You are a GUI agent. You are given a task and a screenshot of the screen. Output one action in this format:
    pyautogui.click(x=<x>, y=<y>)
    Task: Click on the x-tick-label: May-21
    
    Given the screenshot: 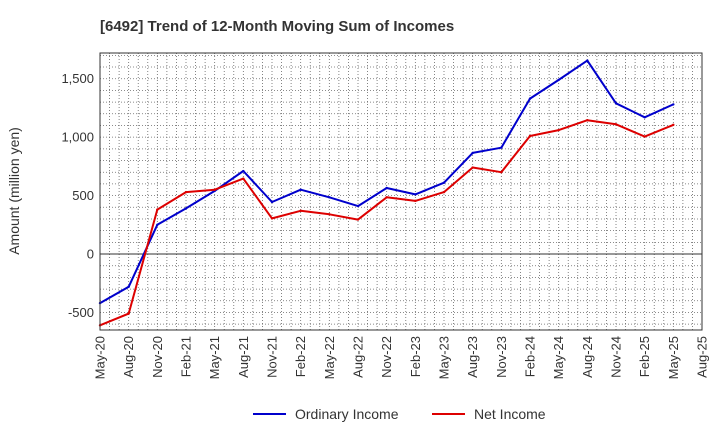 What is the action you would take?
    pyautogui.click(x=214, y=357)
    